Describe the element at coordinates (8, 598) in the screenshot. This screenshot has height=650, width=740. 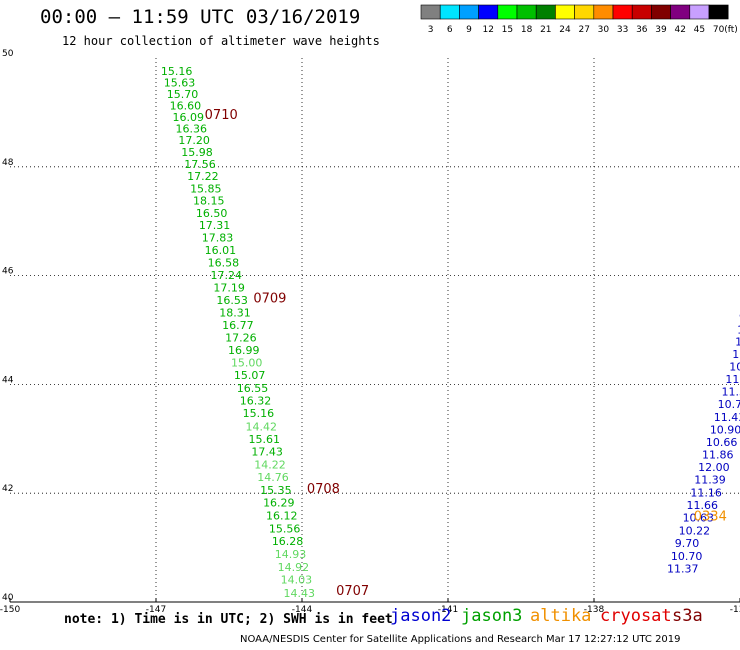
I see `lat-tick-label: 40` at that location.